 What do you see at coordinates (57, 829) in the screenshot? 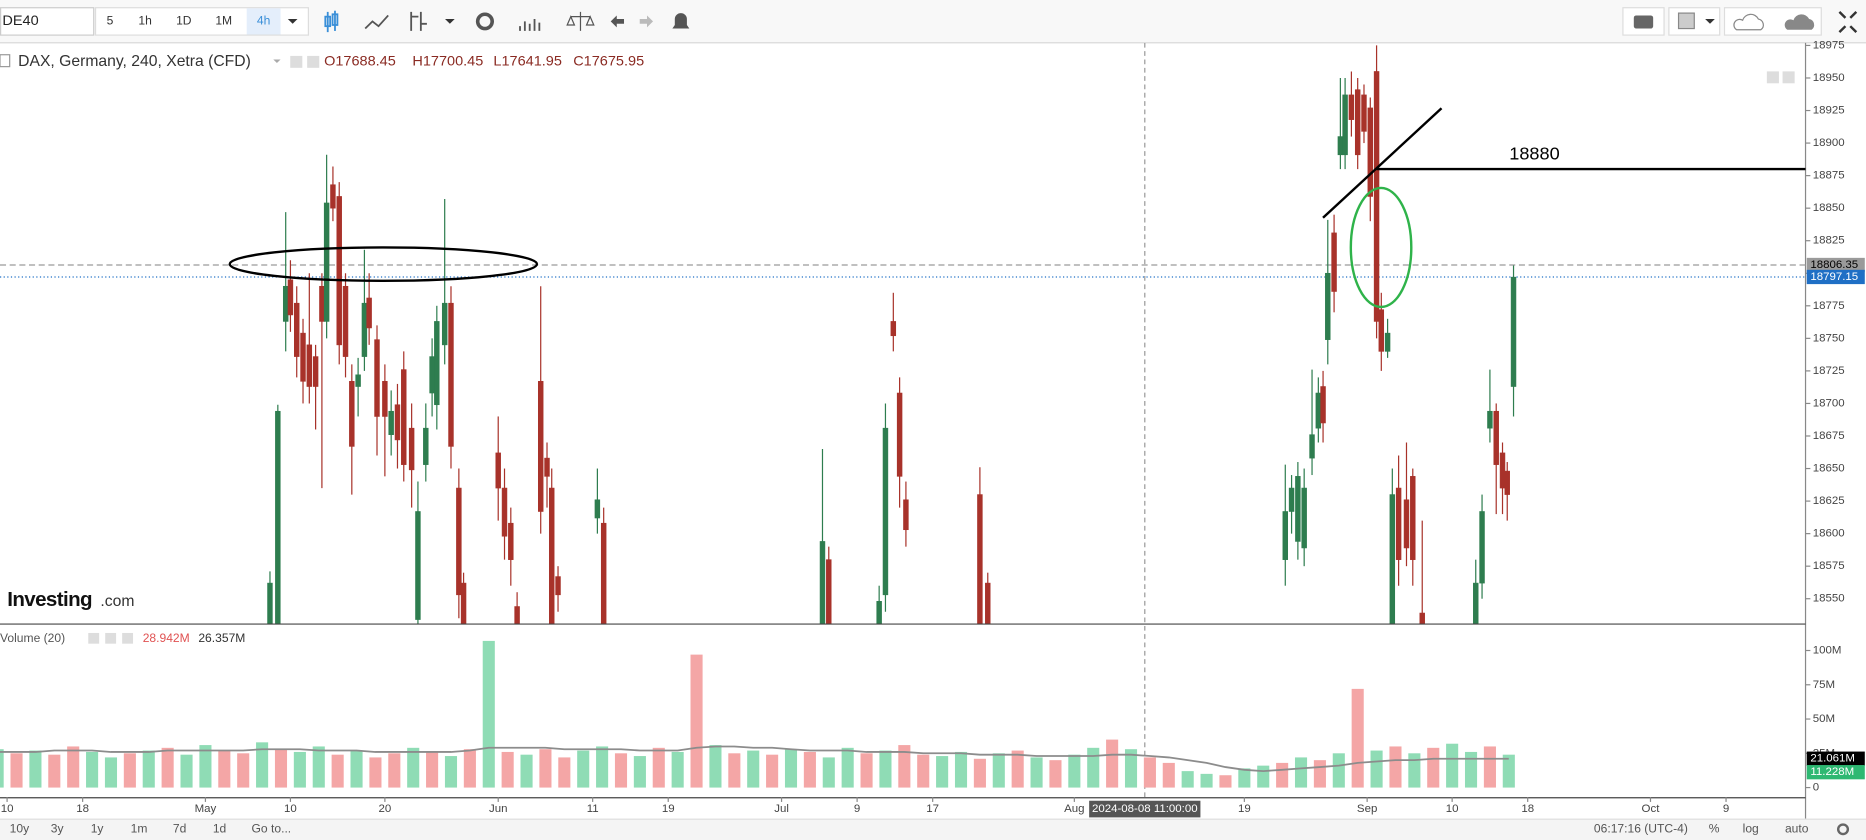
I see `range-button: 3y` at bounding box center [57, 829].